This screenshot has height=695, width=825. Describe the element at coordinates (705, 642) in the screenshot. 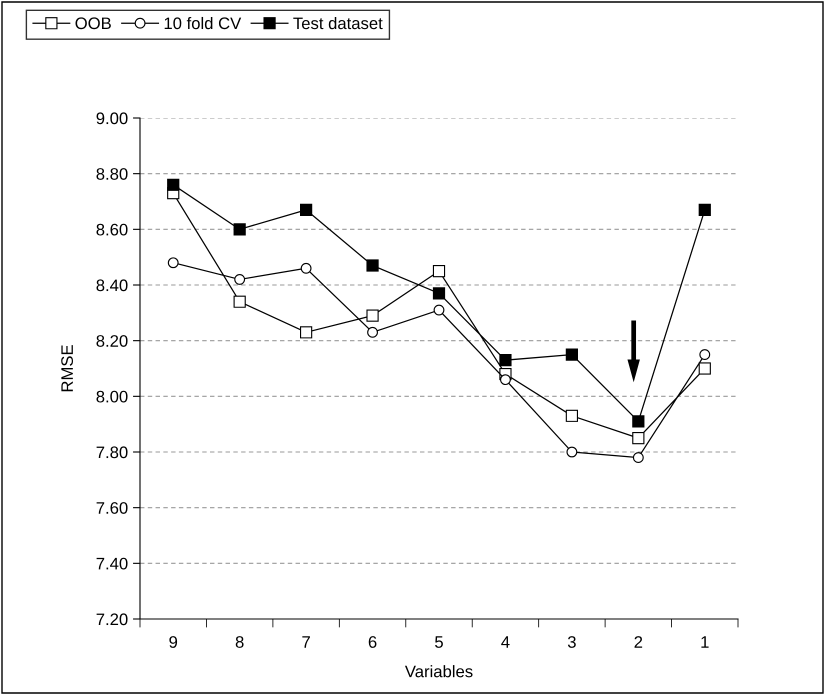

I see `x-tick-label: 1` at that location.